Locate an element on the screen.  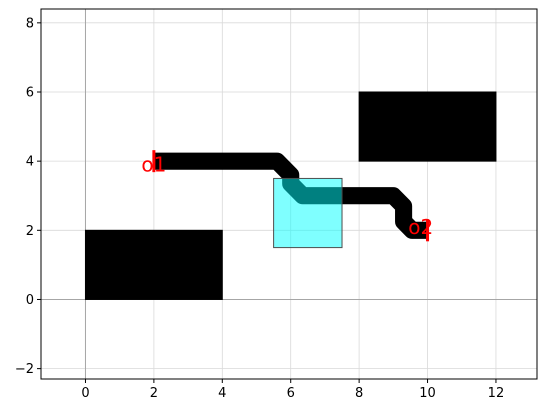
x-tick-label: 10 is located at coordinates (427, 393).